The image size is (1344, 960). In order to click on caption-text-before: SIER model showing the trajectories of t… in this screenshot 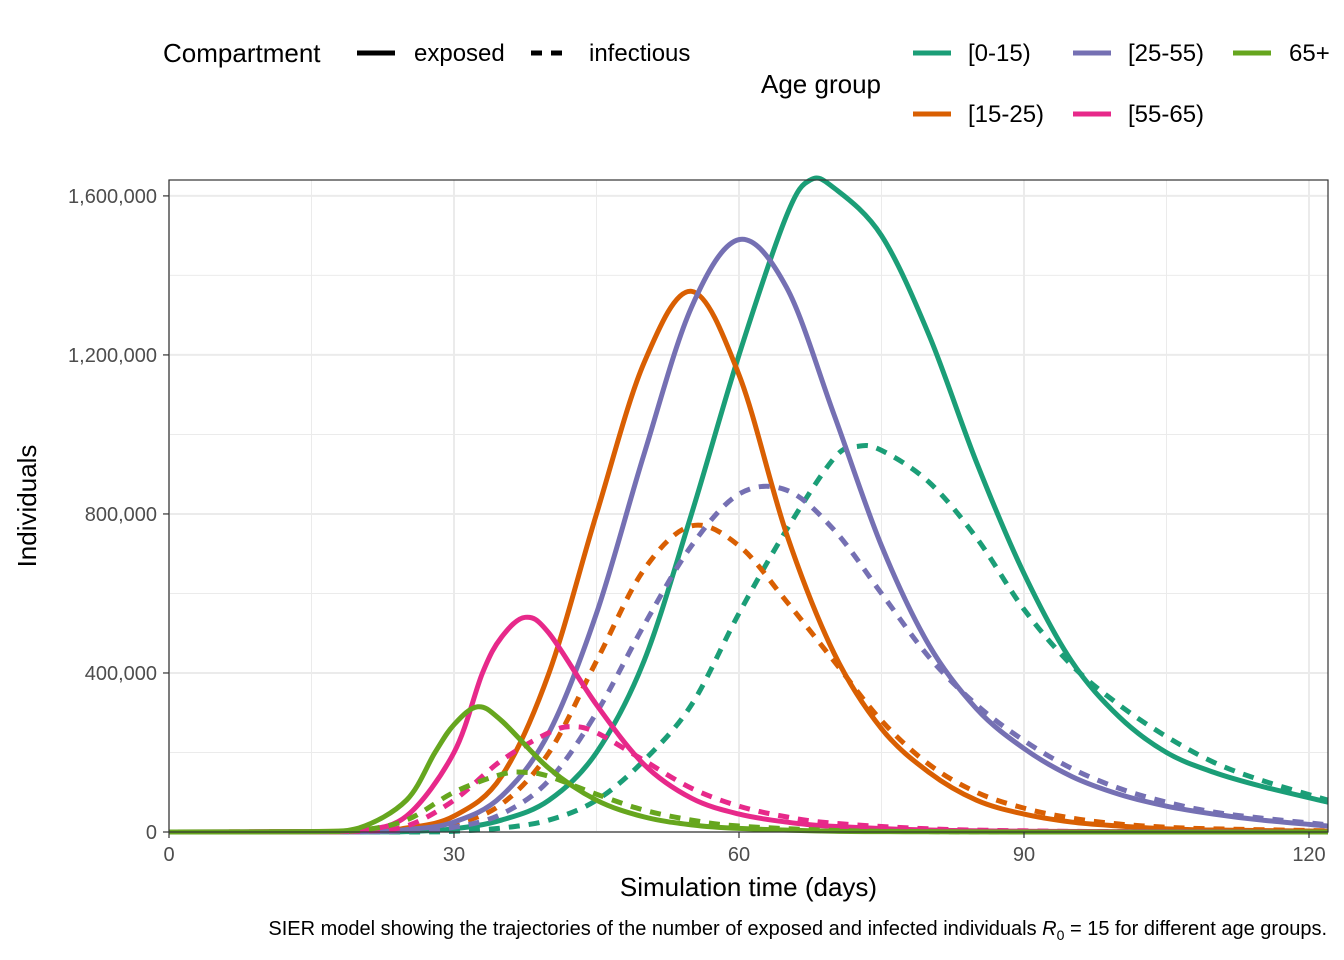, I will do `click(655, 929)`.